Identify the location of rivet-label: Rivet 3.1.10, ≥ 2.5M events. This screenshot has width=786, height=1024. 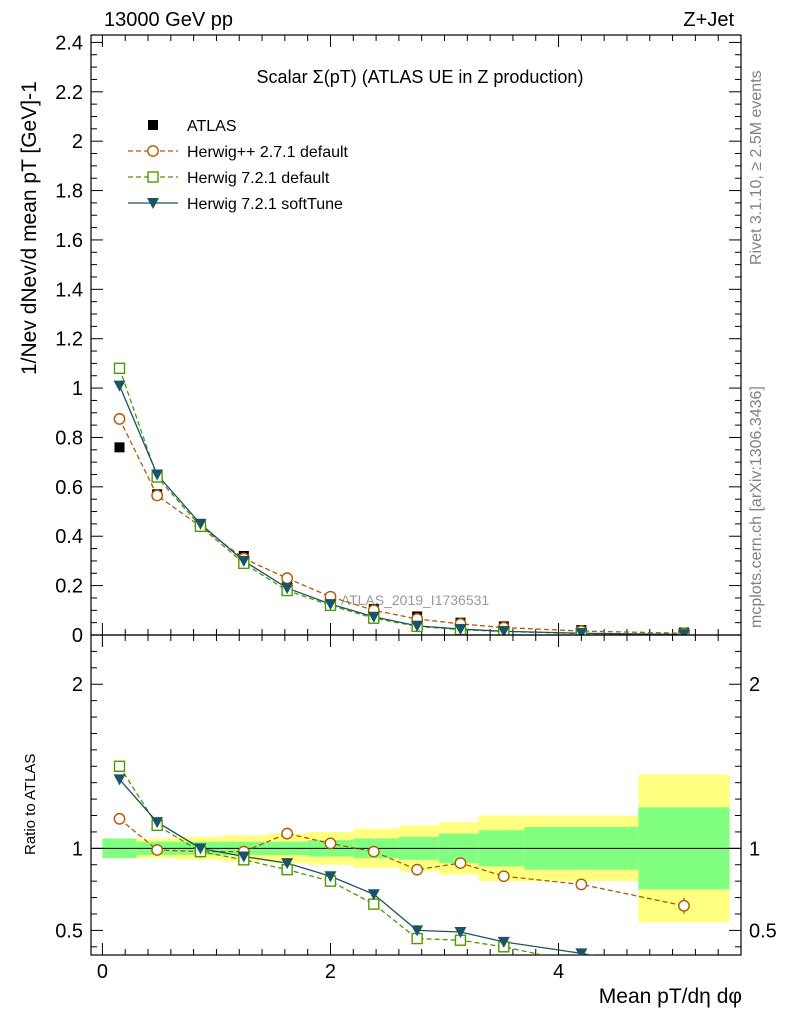
(756, 167).